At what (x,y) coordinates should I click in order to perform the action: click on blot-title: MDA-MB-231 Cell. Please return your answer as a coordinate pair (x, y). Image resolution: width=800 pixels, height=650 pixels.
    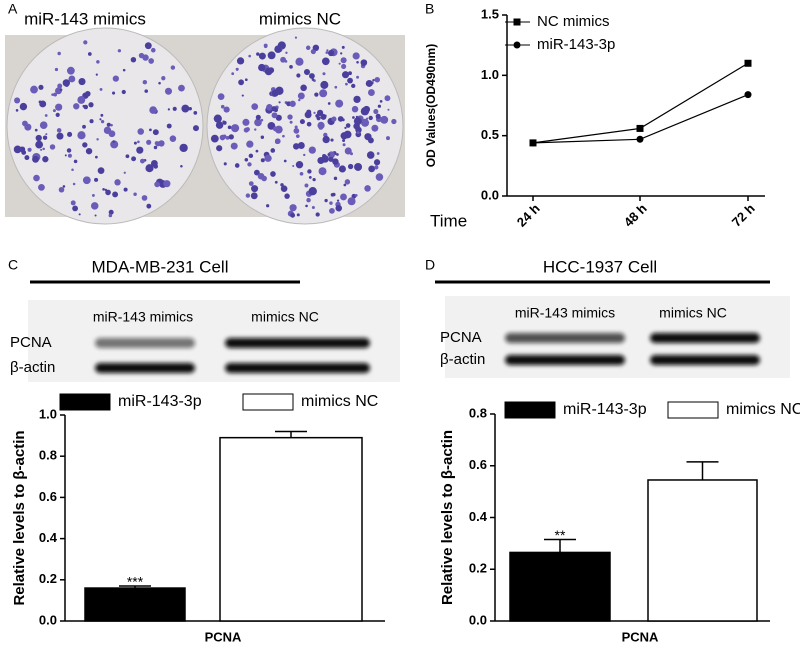
    Looking at the image, I should click on (160, 266).